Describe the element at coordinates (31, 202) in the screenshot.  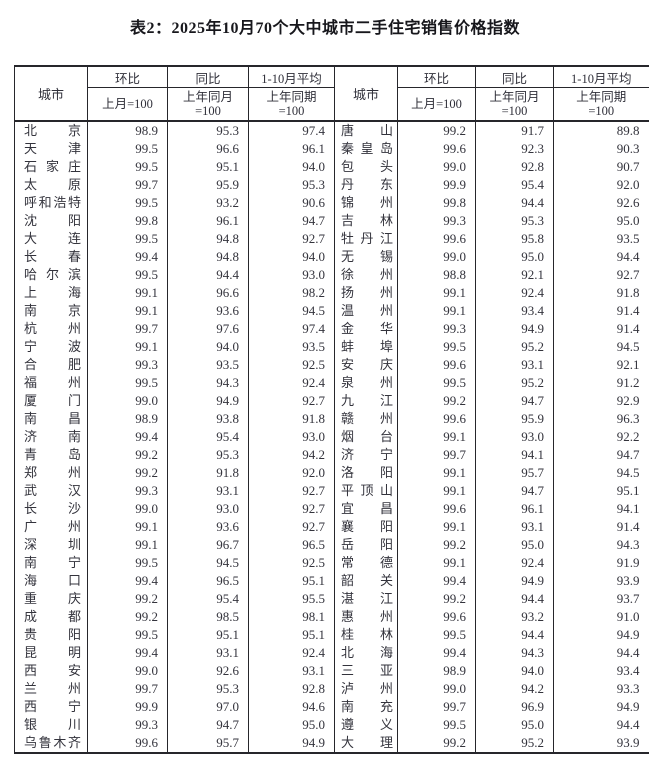
I see `city-name-char: 呼` at that location.